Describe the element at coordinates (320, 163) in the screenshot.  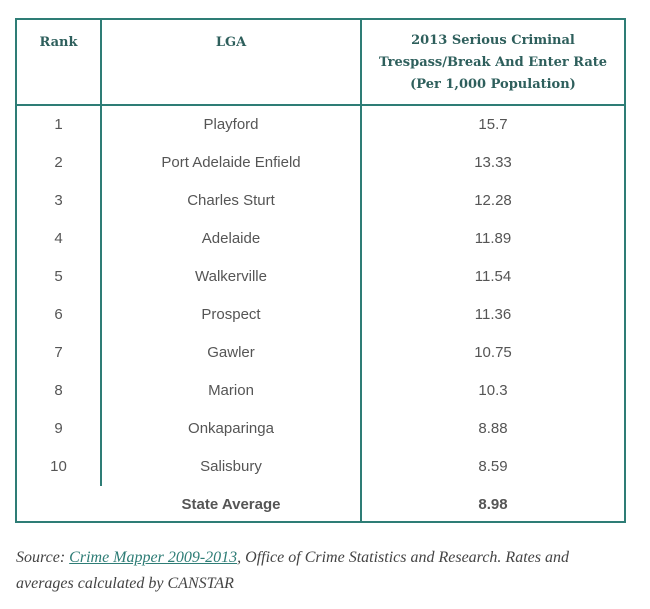
I see `table-row: 2 Port Adelaide Enfield 13.33` at that location.